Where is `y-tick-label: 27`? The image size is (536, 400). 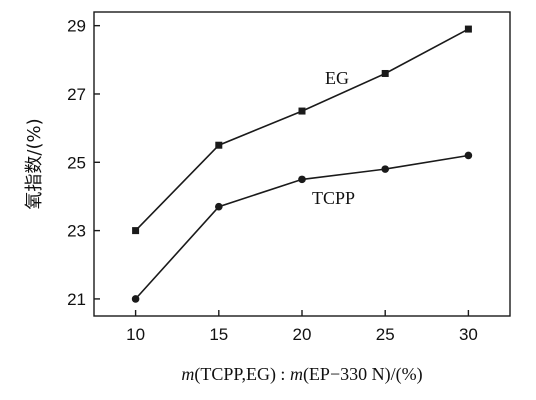
y-tick-label: 27 is located at coordinates (76, 94).